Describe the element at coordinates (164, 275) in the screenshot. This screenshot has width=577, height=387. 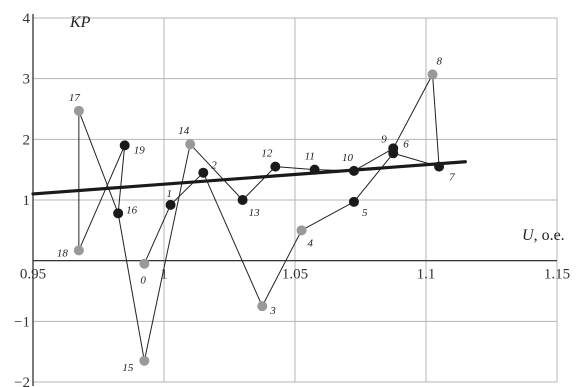
I see `x-tick-label: 1` at that location.